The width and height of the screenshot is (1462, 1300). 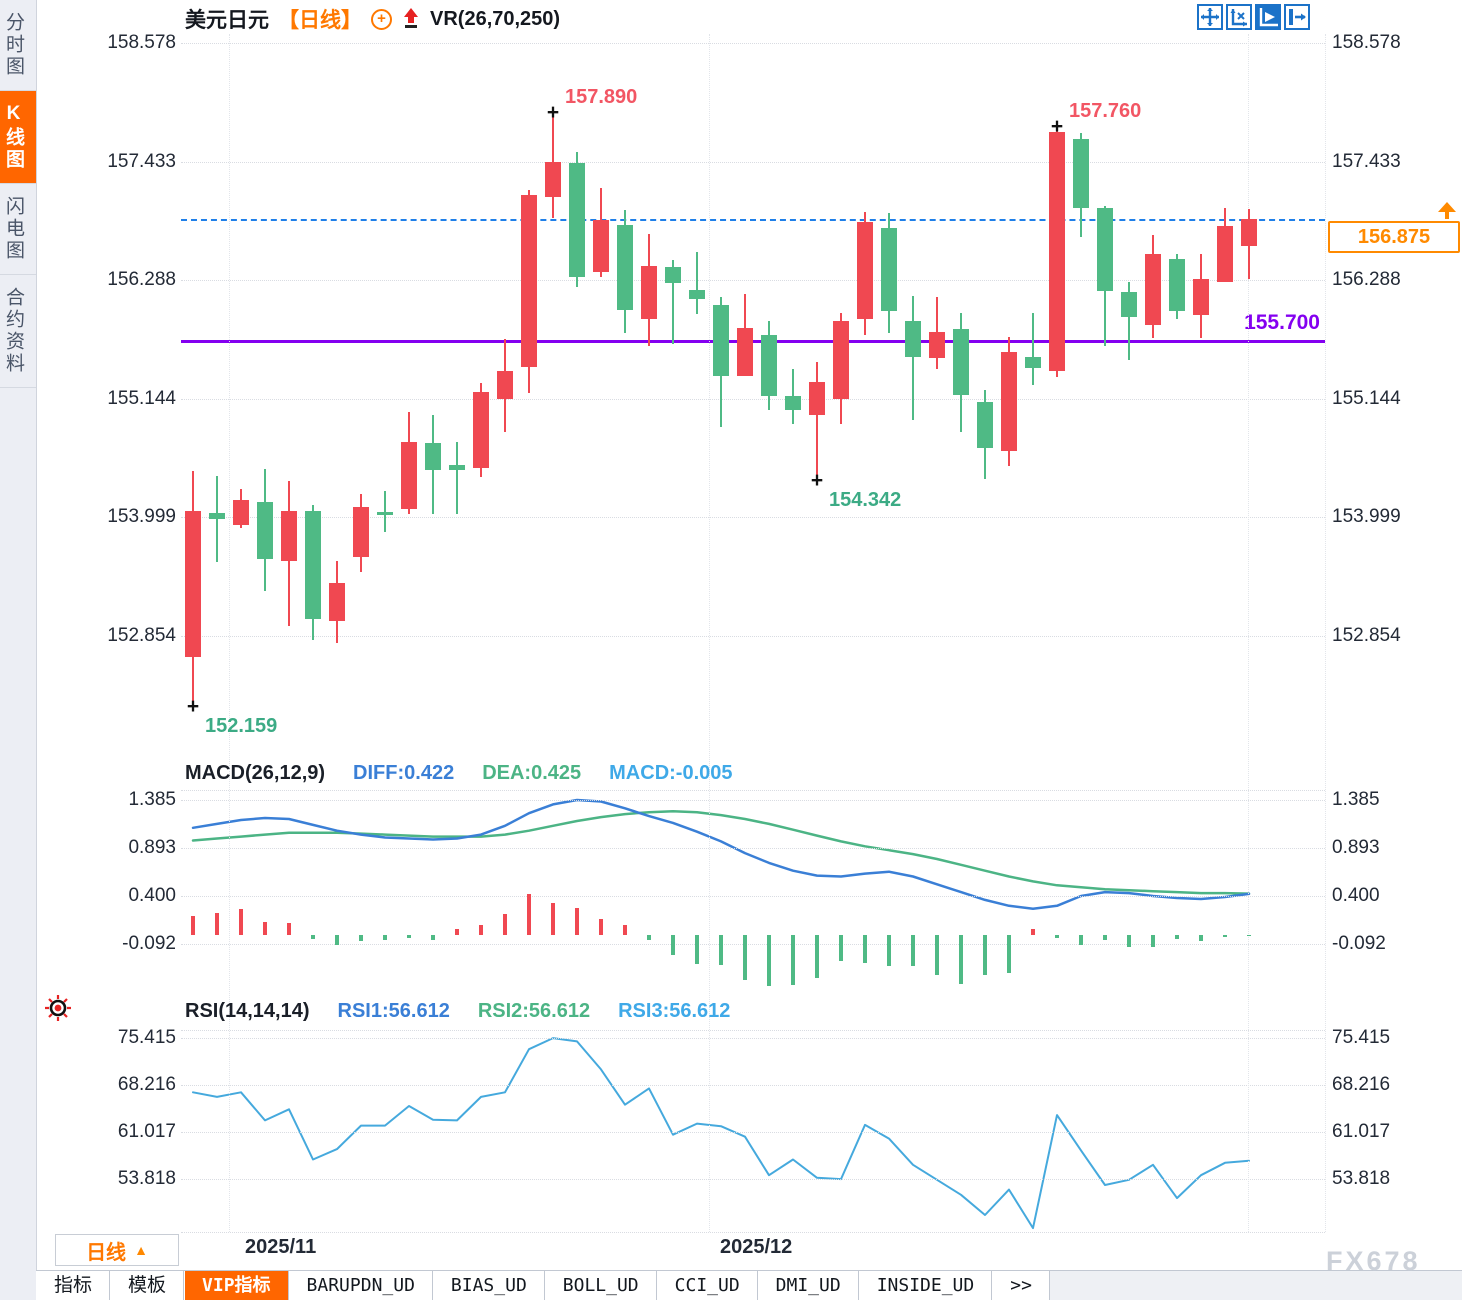 I want to click on price-annotation: 152.159, so click(x=241, y=726).